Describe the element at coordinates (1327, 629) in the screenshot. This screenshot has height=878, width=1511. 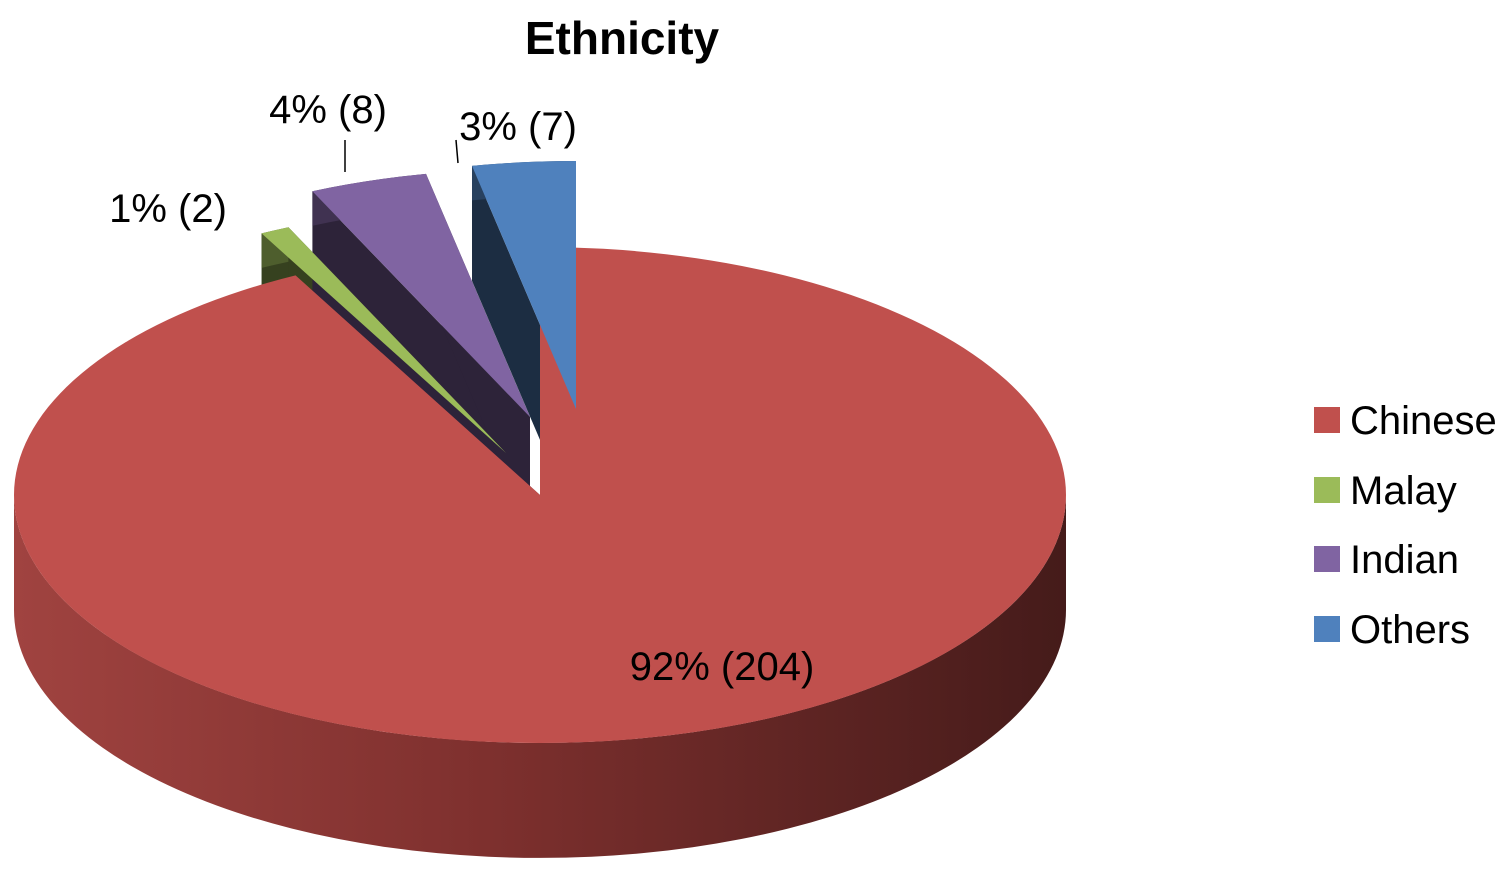
I see `legend-swatch-others` at that location.